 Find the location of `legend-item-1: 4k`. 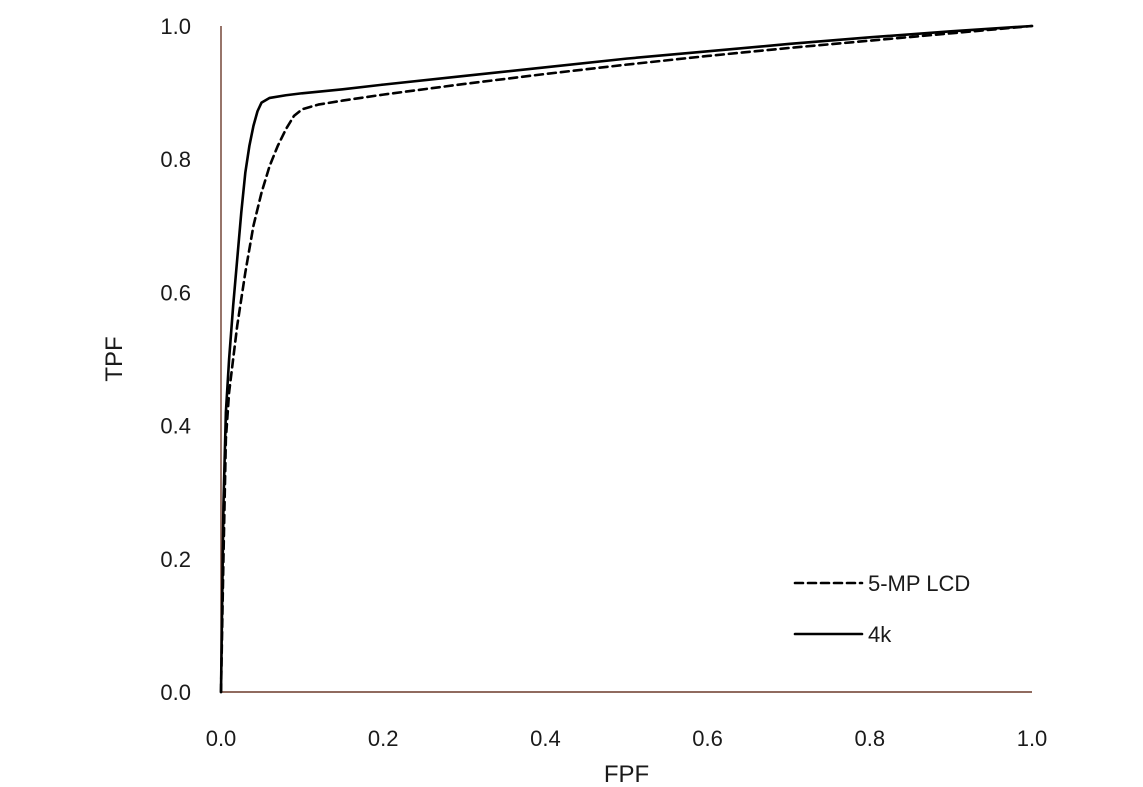

legend-item-1: 4k is located at coordinates (843, 634).